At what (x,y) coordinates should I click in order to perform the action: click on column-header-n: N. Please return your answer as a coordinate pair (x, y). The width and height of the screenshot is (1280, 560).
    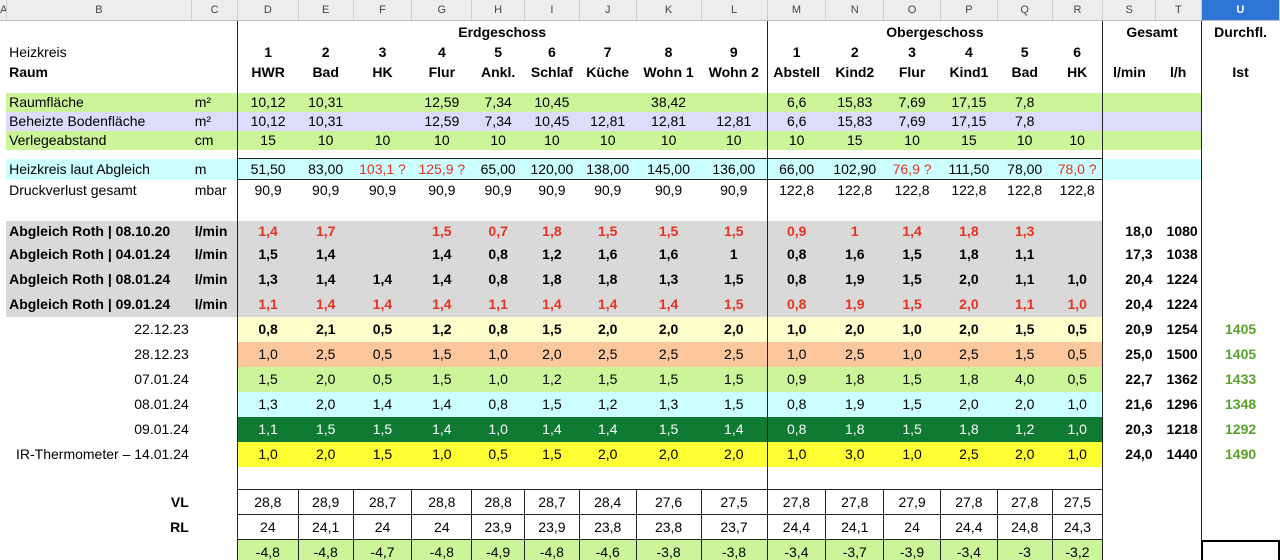
    Looking at the image, I should click on (855, 10).